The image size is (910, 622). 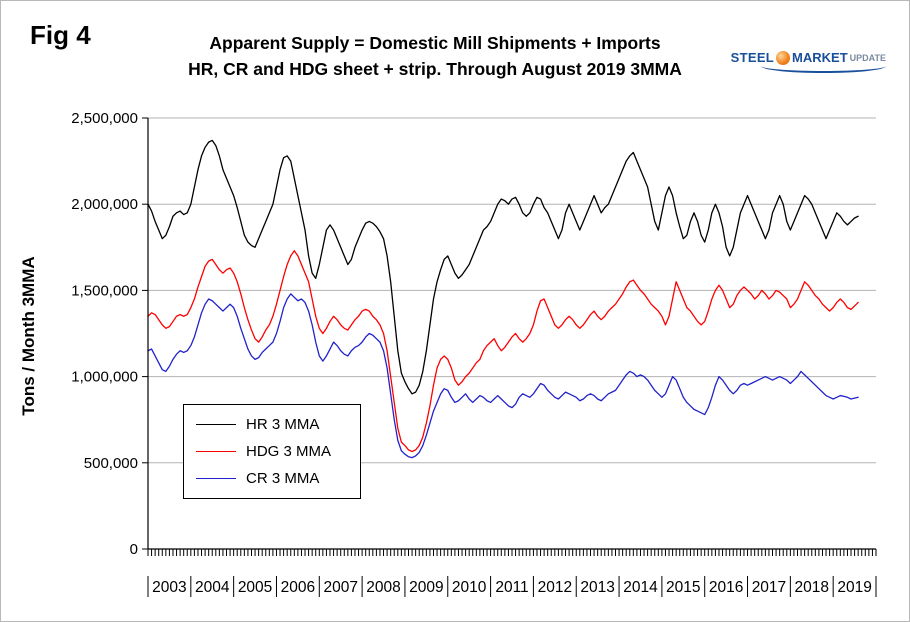 I want to click on x-year-label: 2010, so click(x=469, y=587).